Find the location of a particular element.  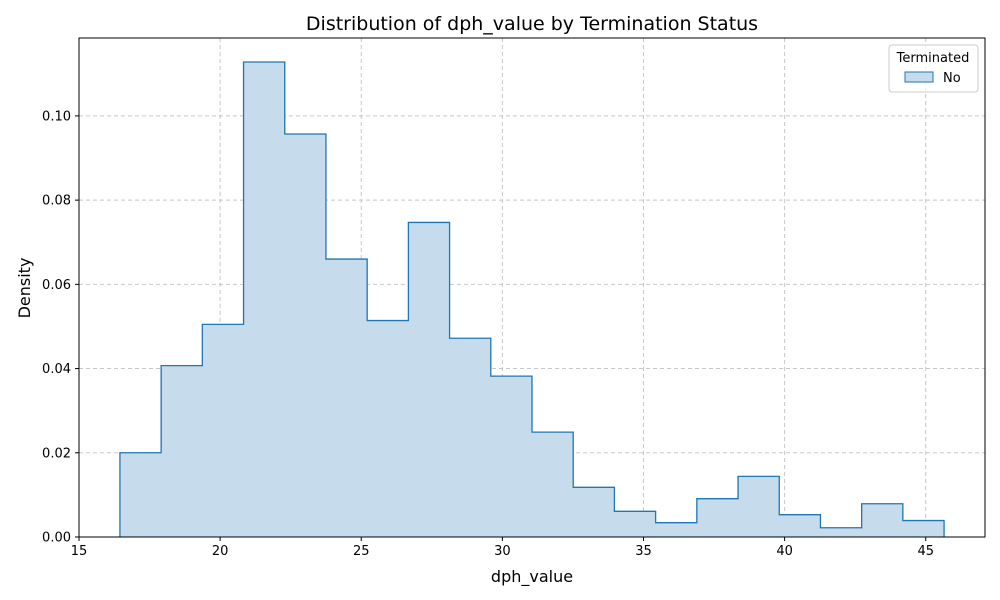

x-tick-label: 35 is located at coordinates (643, 551).